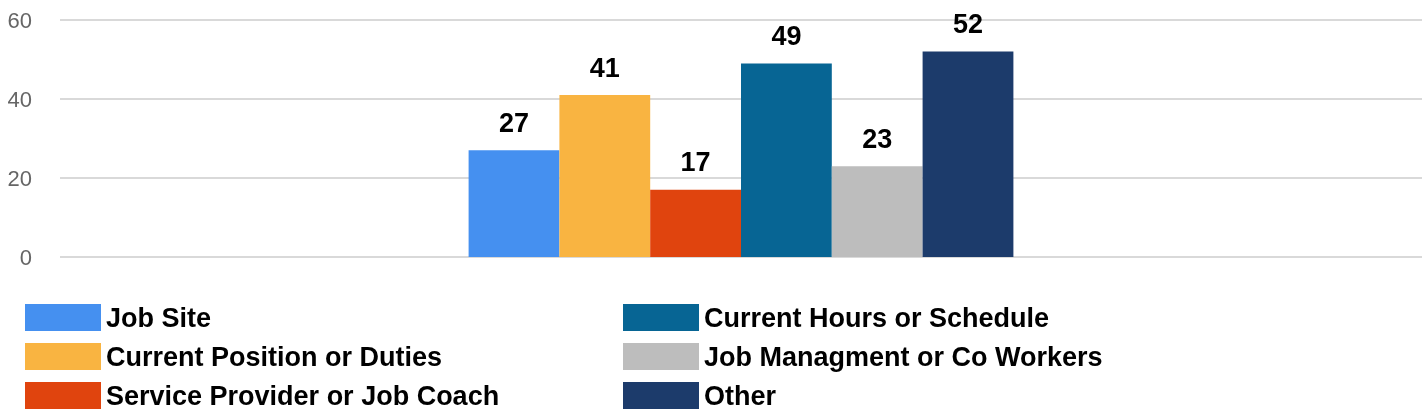  What do you see at coordinates (25, 257) in the screenshot?
I see `y-tick-label: 0` at bounding box center [25, 257].